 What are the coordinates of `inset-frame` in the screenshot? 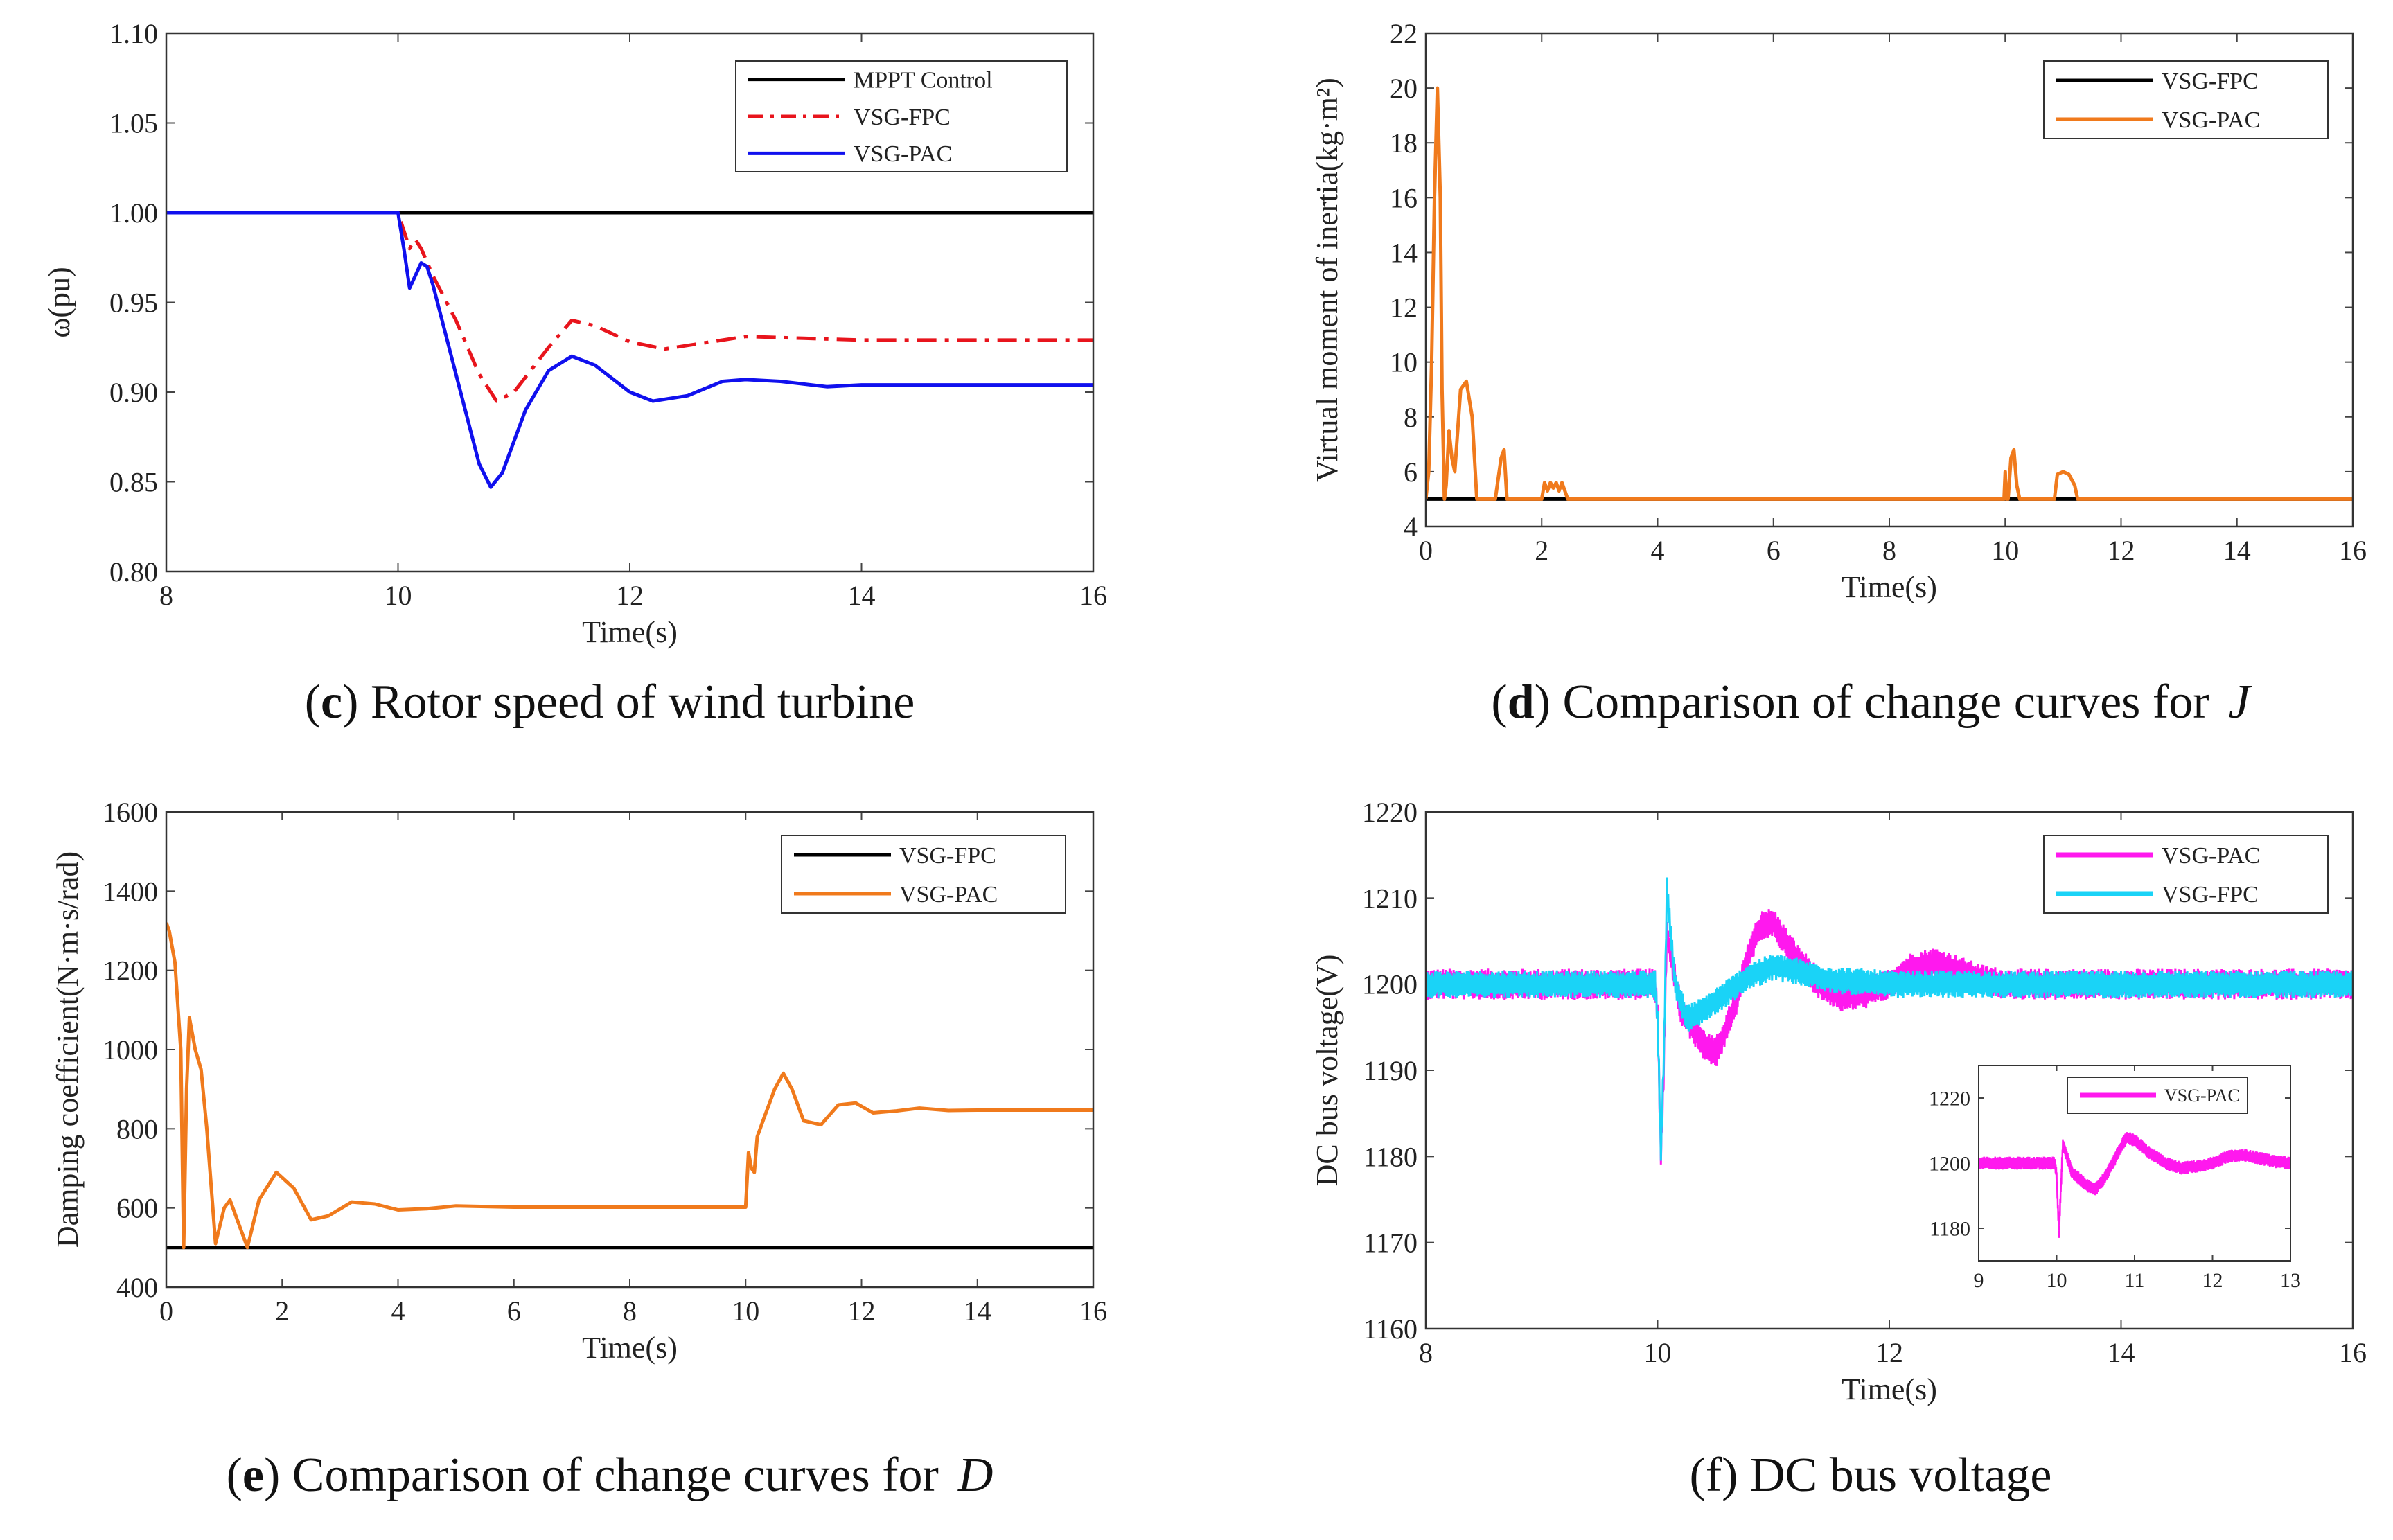 It's located at (2134, 1163).